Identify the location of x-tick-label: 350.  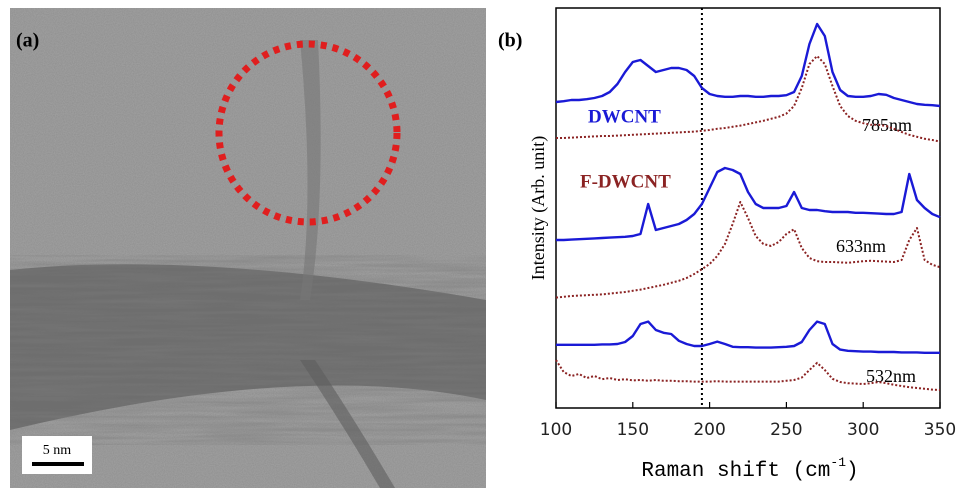
(940, 430).